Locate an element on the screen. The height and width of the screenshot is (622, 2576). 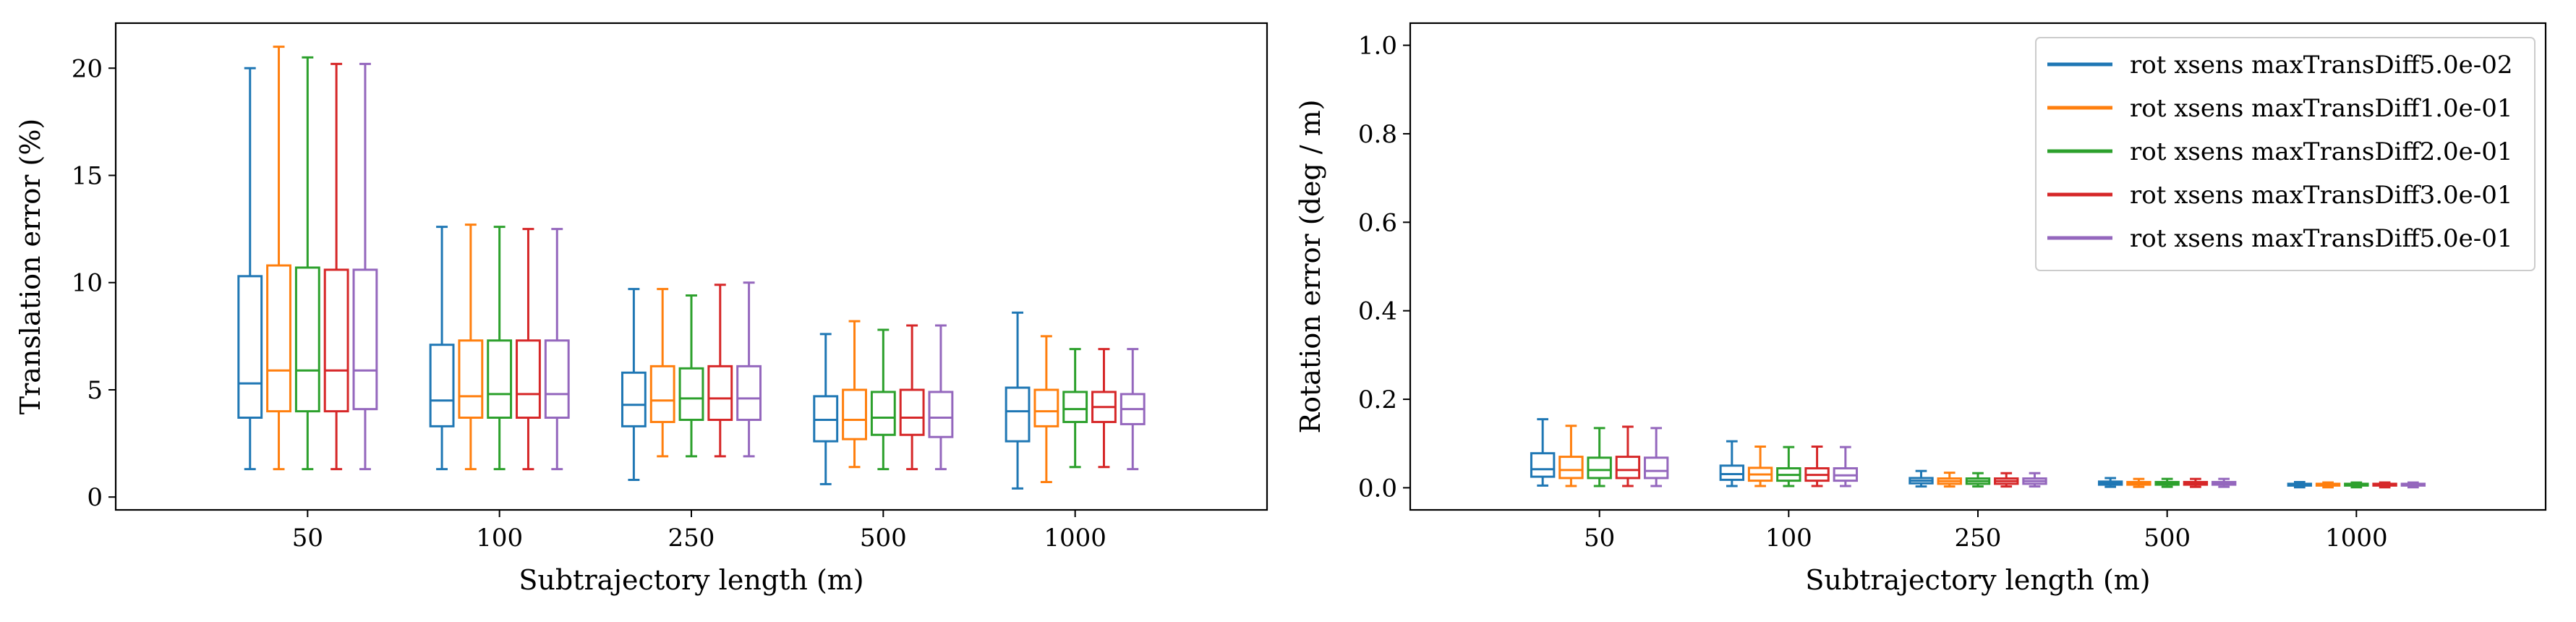
y-tick-label: 0.4 is located at coordinates (1377, 311).